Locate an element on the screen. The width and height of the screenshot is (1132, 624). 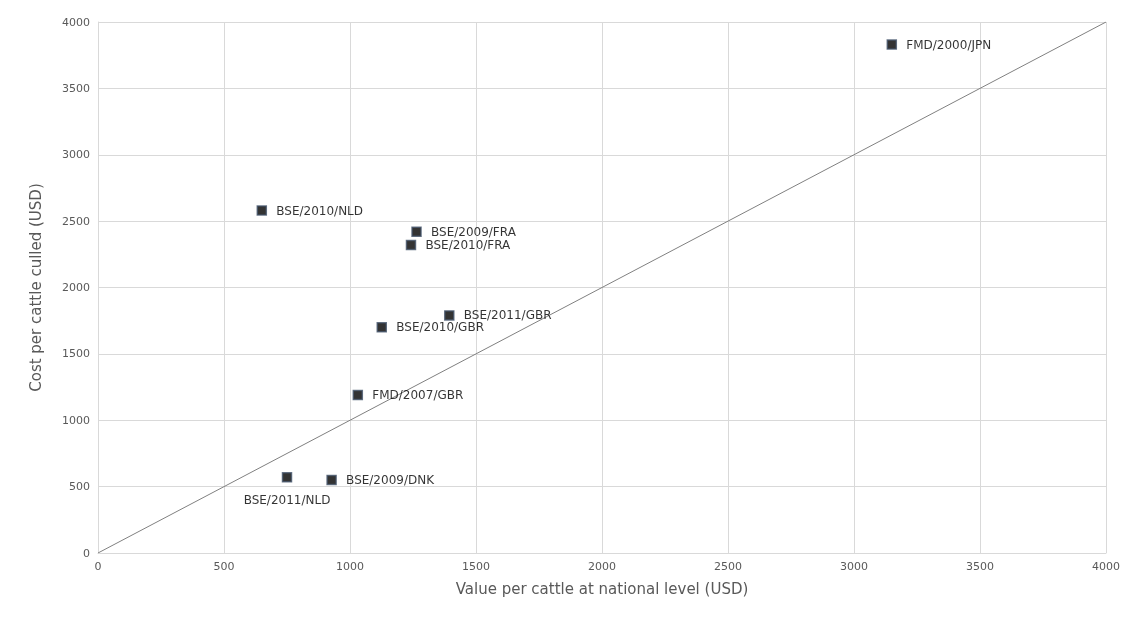
y-tick-label: 3000 is located at coordinates (76, 155).